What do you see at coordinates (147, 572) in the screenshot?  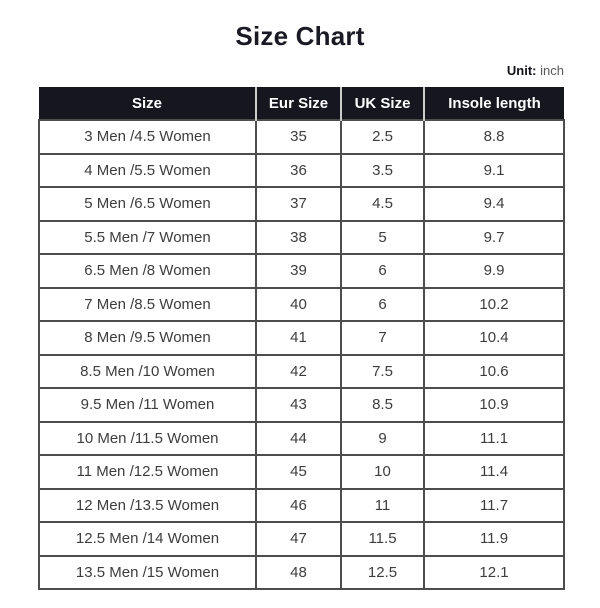 I see `table-cell: 13.5 Men /15 Women` at bounding box center [147, 572].